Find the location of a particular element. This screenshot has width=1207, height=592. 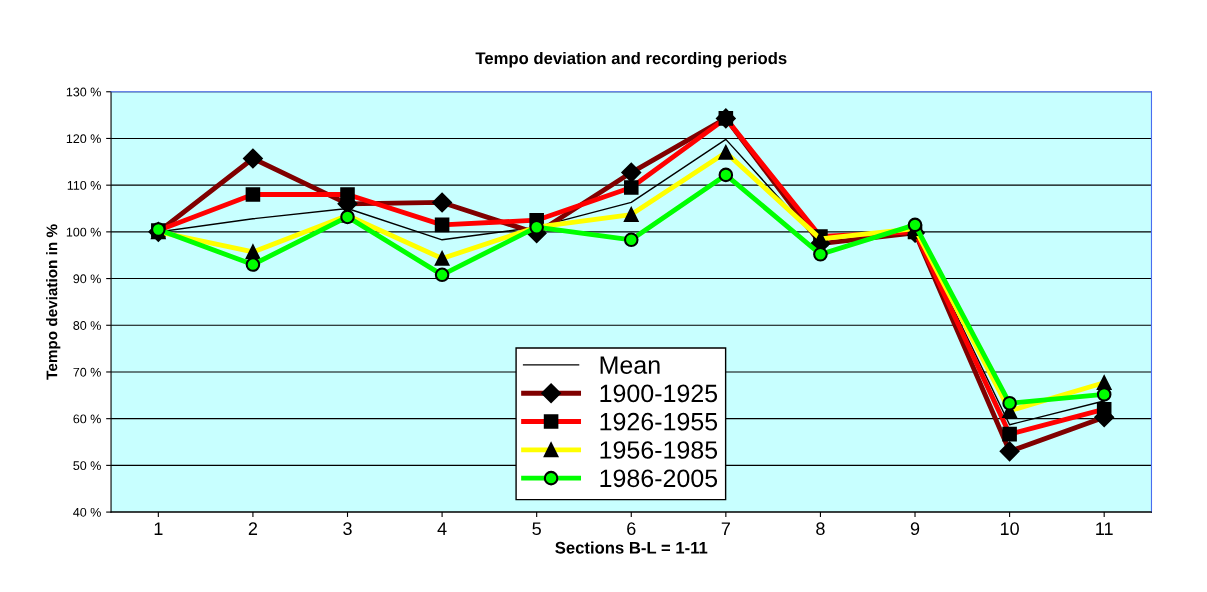

x-axis-title: Sections B-L = 1-11 is located at coordinates (631, 547).